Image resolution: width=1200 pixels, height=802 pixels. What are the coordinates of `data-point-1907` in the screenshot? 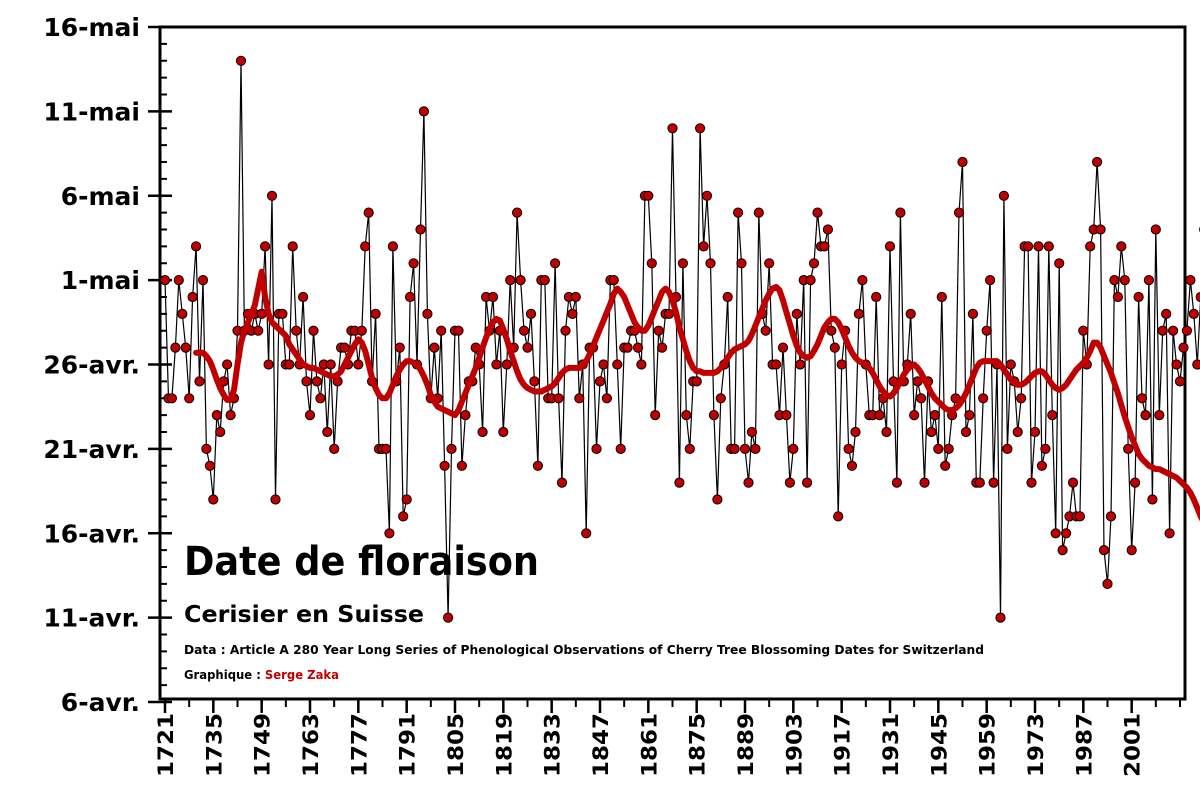 It's located at (807, 482).